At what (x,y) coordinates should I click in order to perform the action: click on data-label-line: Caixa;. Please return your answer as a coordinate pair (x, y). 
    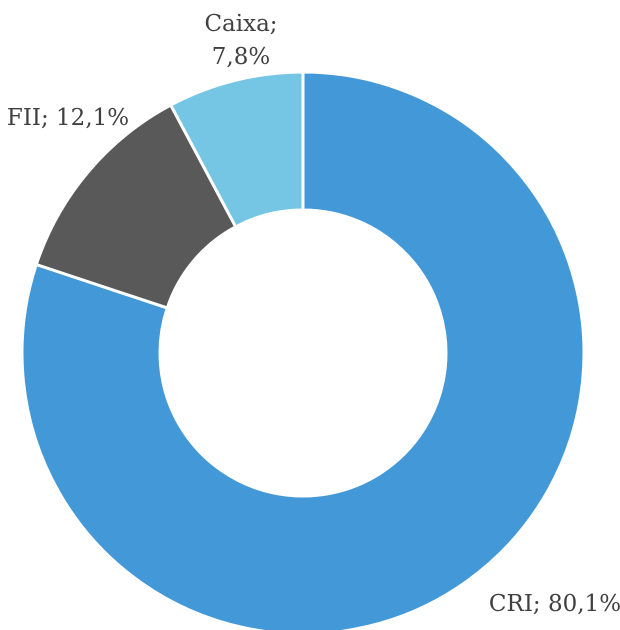
    Looking at the image, I should click on (240, 24).